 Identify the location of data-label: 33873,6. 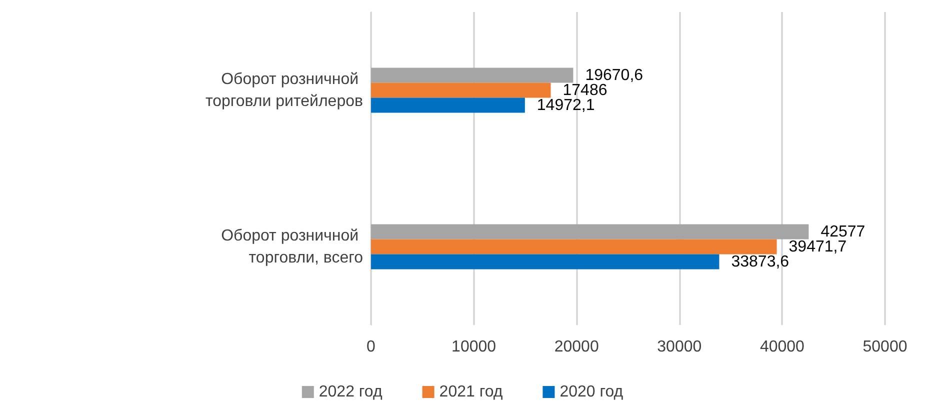
(760, 261).